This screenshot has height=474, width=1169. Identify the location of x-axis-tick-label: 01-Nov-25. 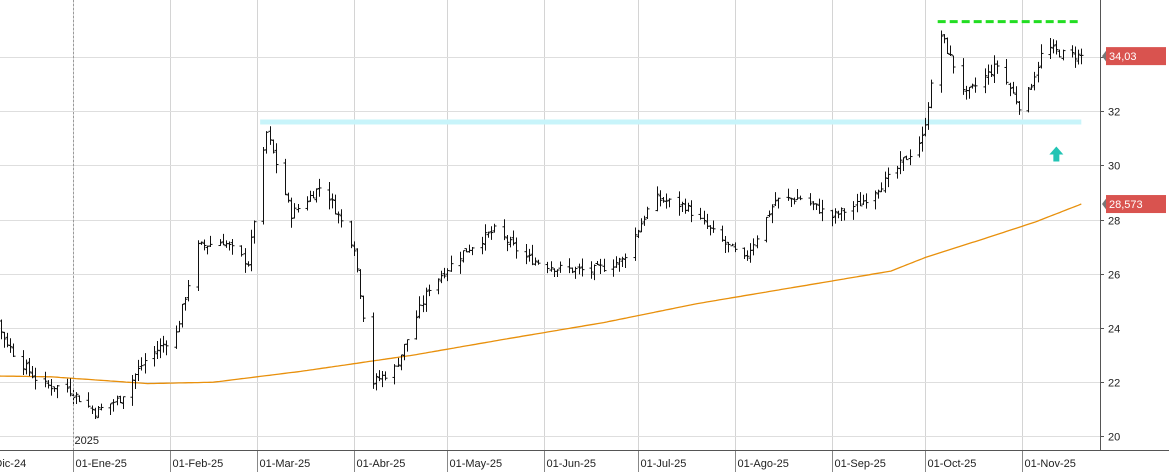
(1050, 464).